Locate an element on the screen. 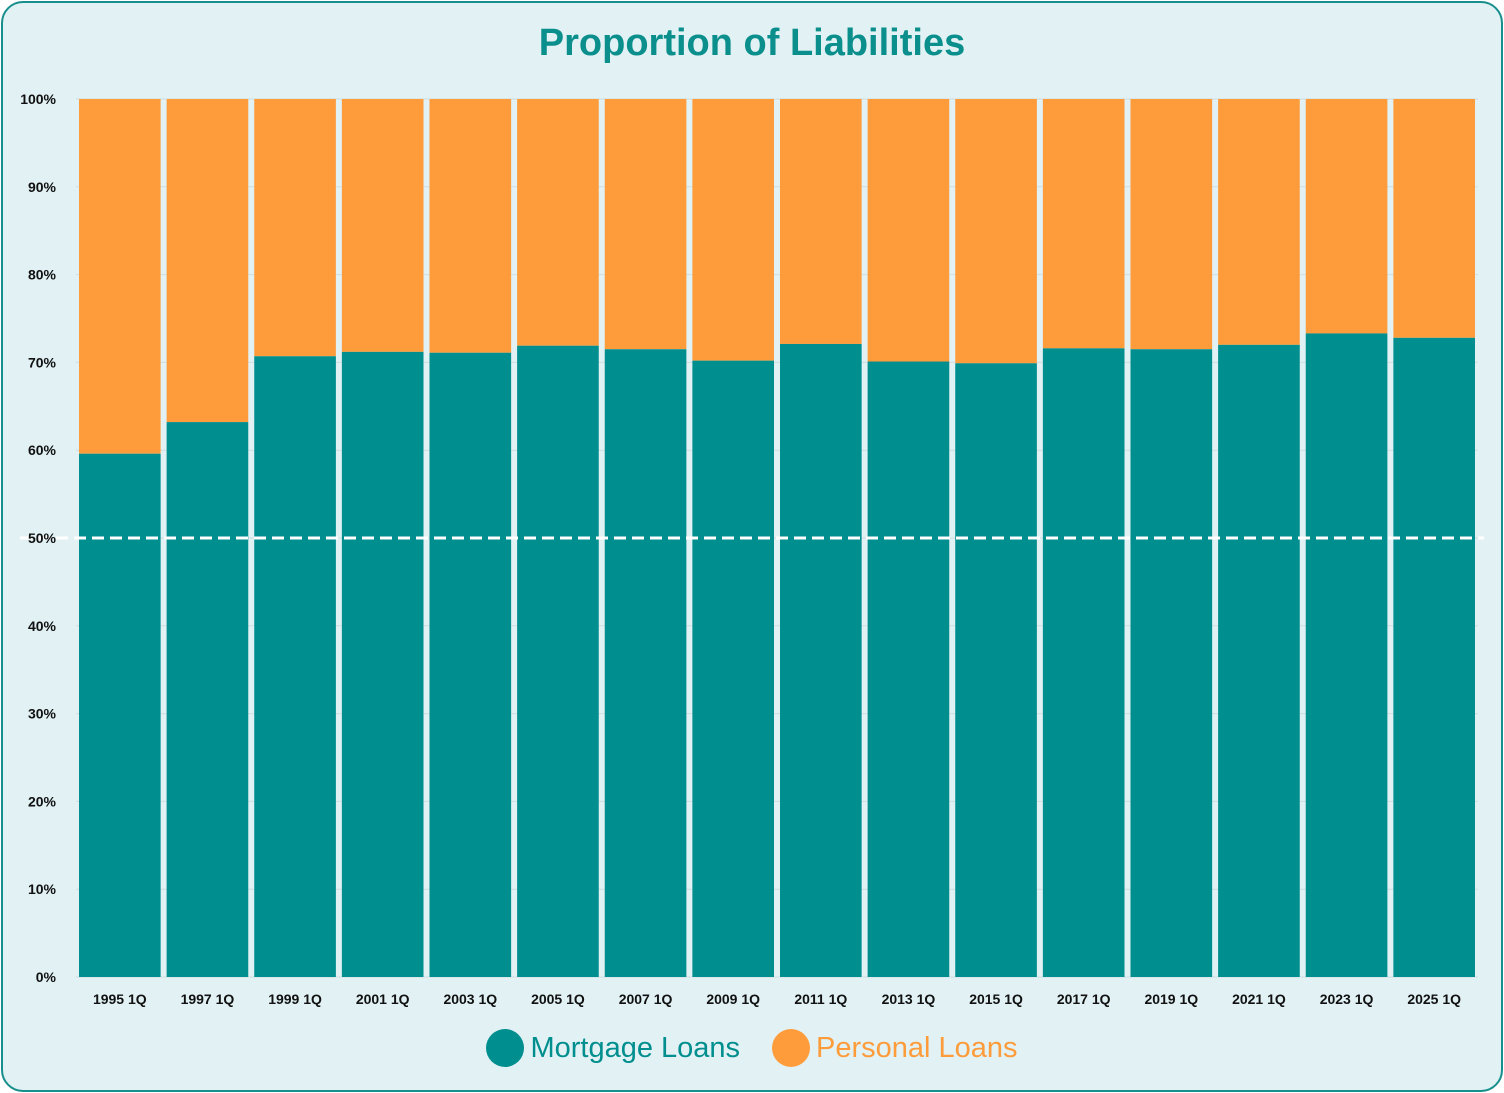  legend-item-mortgage: Mortgage Loans is located at coordinates (613, 1048).